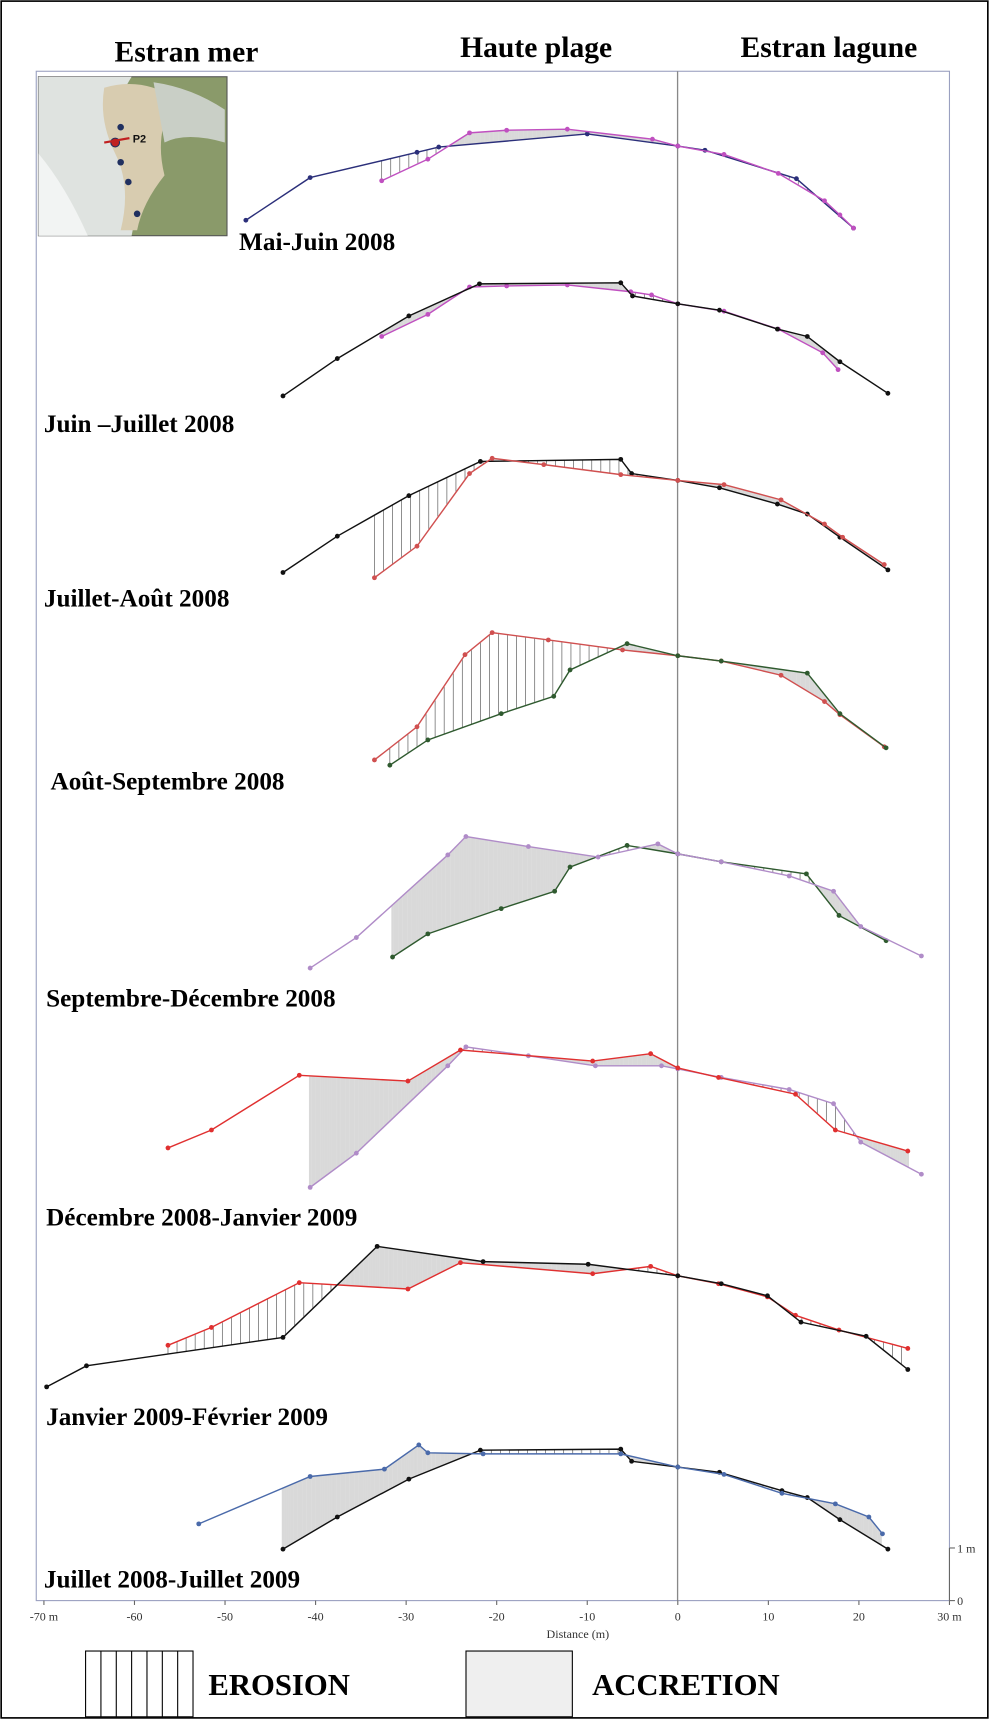 Image resolution: width=989 pixels, height=1719 pixels. I want to click on x-tick-label: 30 m, so click(949, 1616).